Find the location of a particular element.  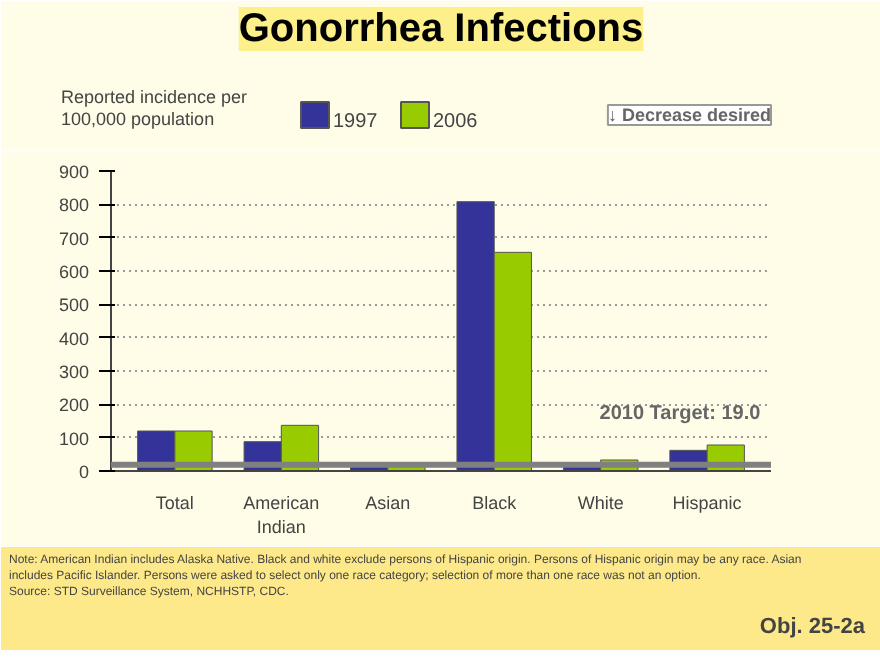

text: Obj. 25-2a is located at coordinates (813, 627).